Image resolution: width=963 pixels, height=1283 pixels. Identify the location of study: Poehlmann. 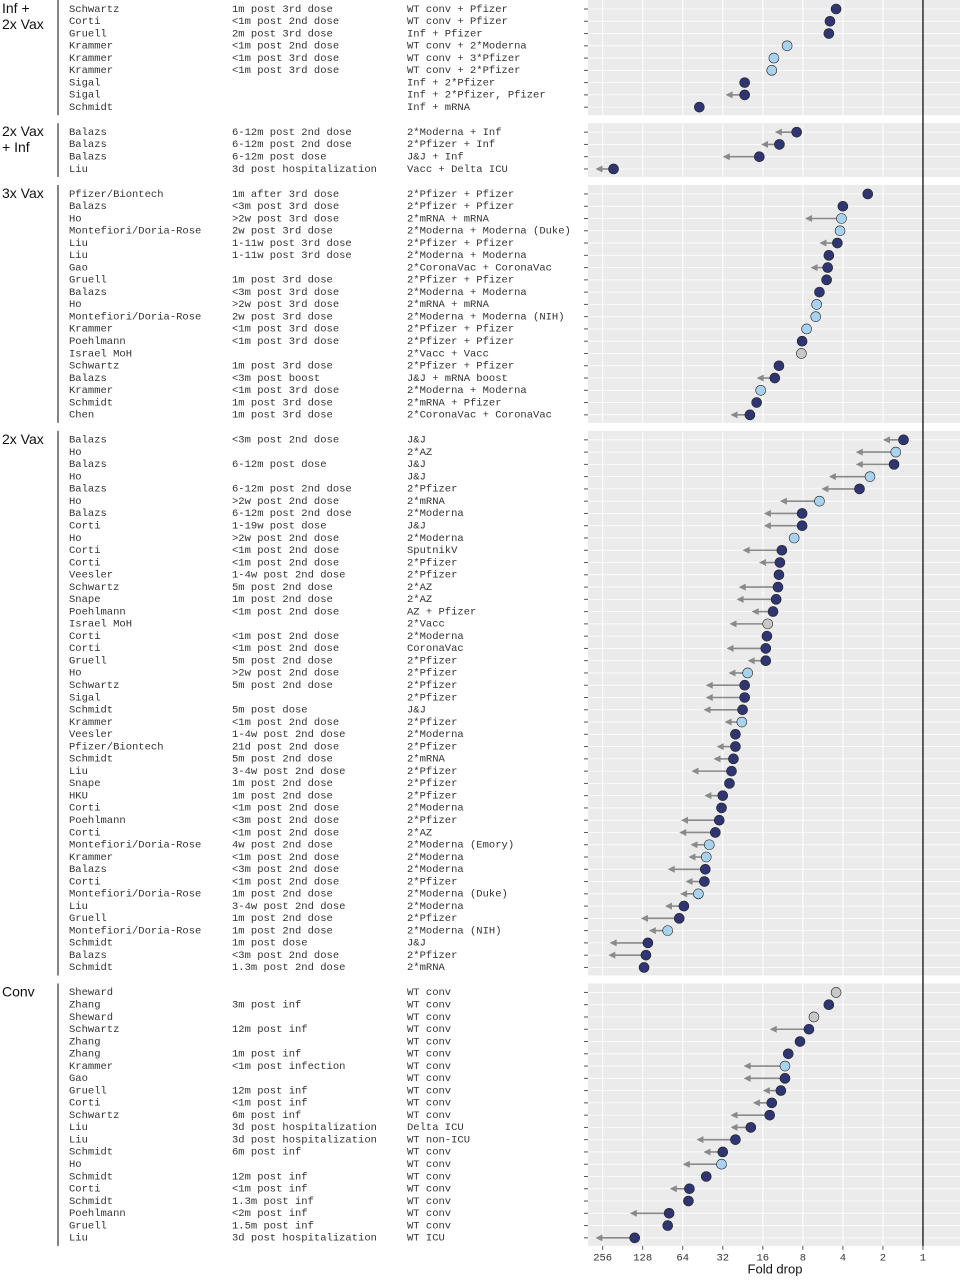
(97, 1214).